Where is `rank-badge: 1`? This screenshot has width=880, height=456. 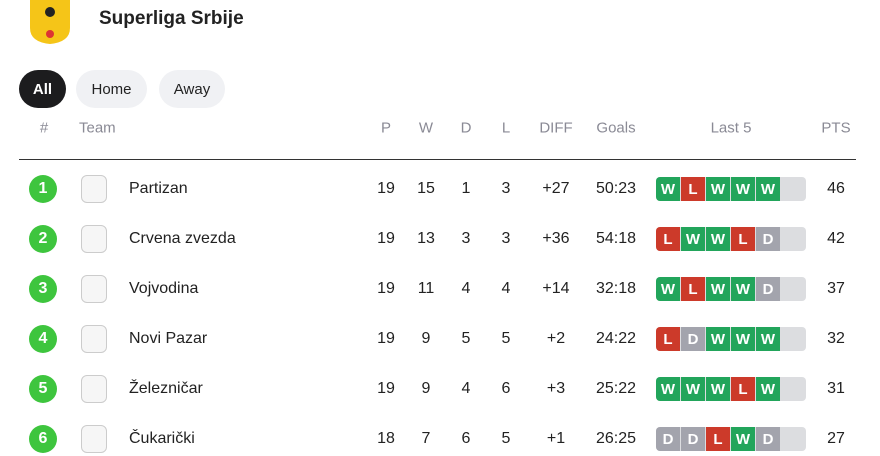 rank-badge: 1 is located at coordinates (43, 189).